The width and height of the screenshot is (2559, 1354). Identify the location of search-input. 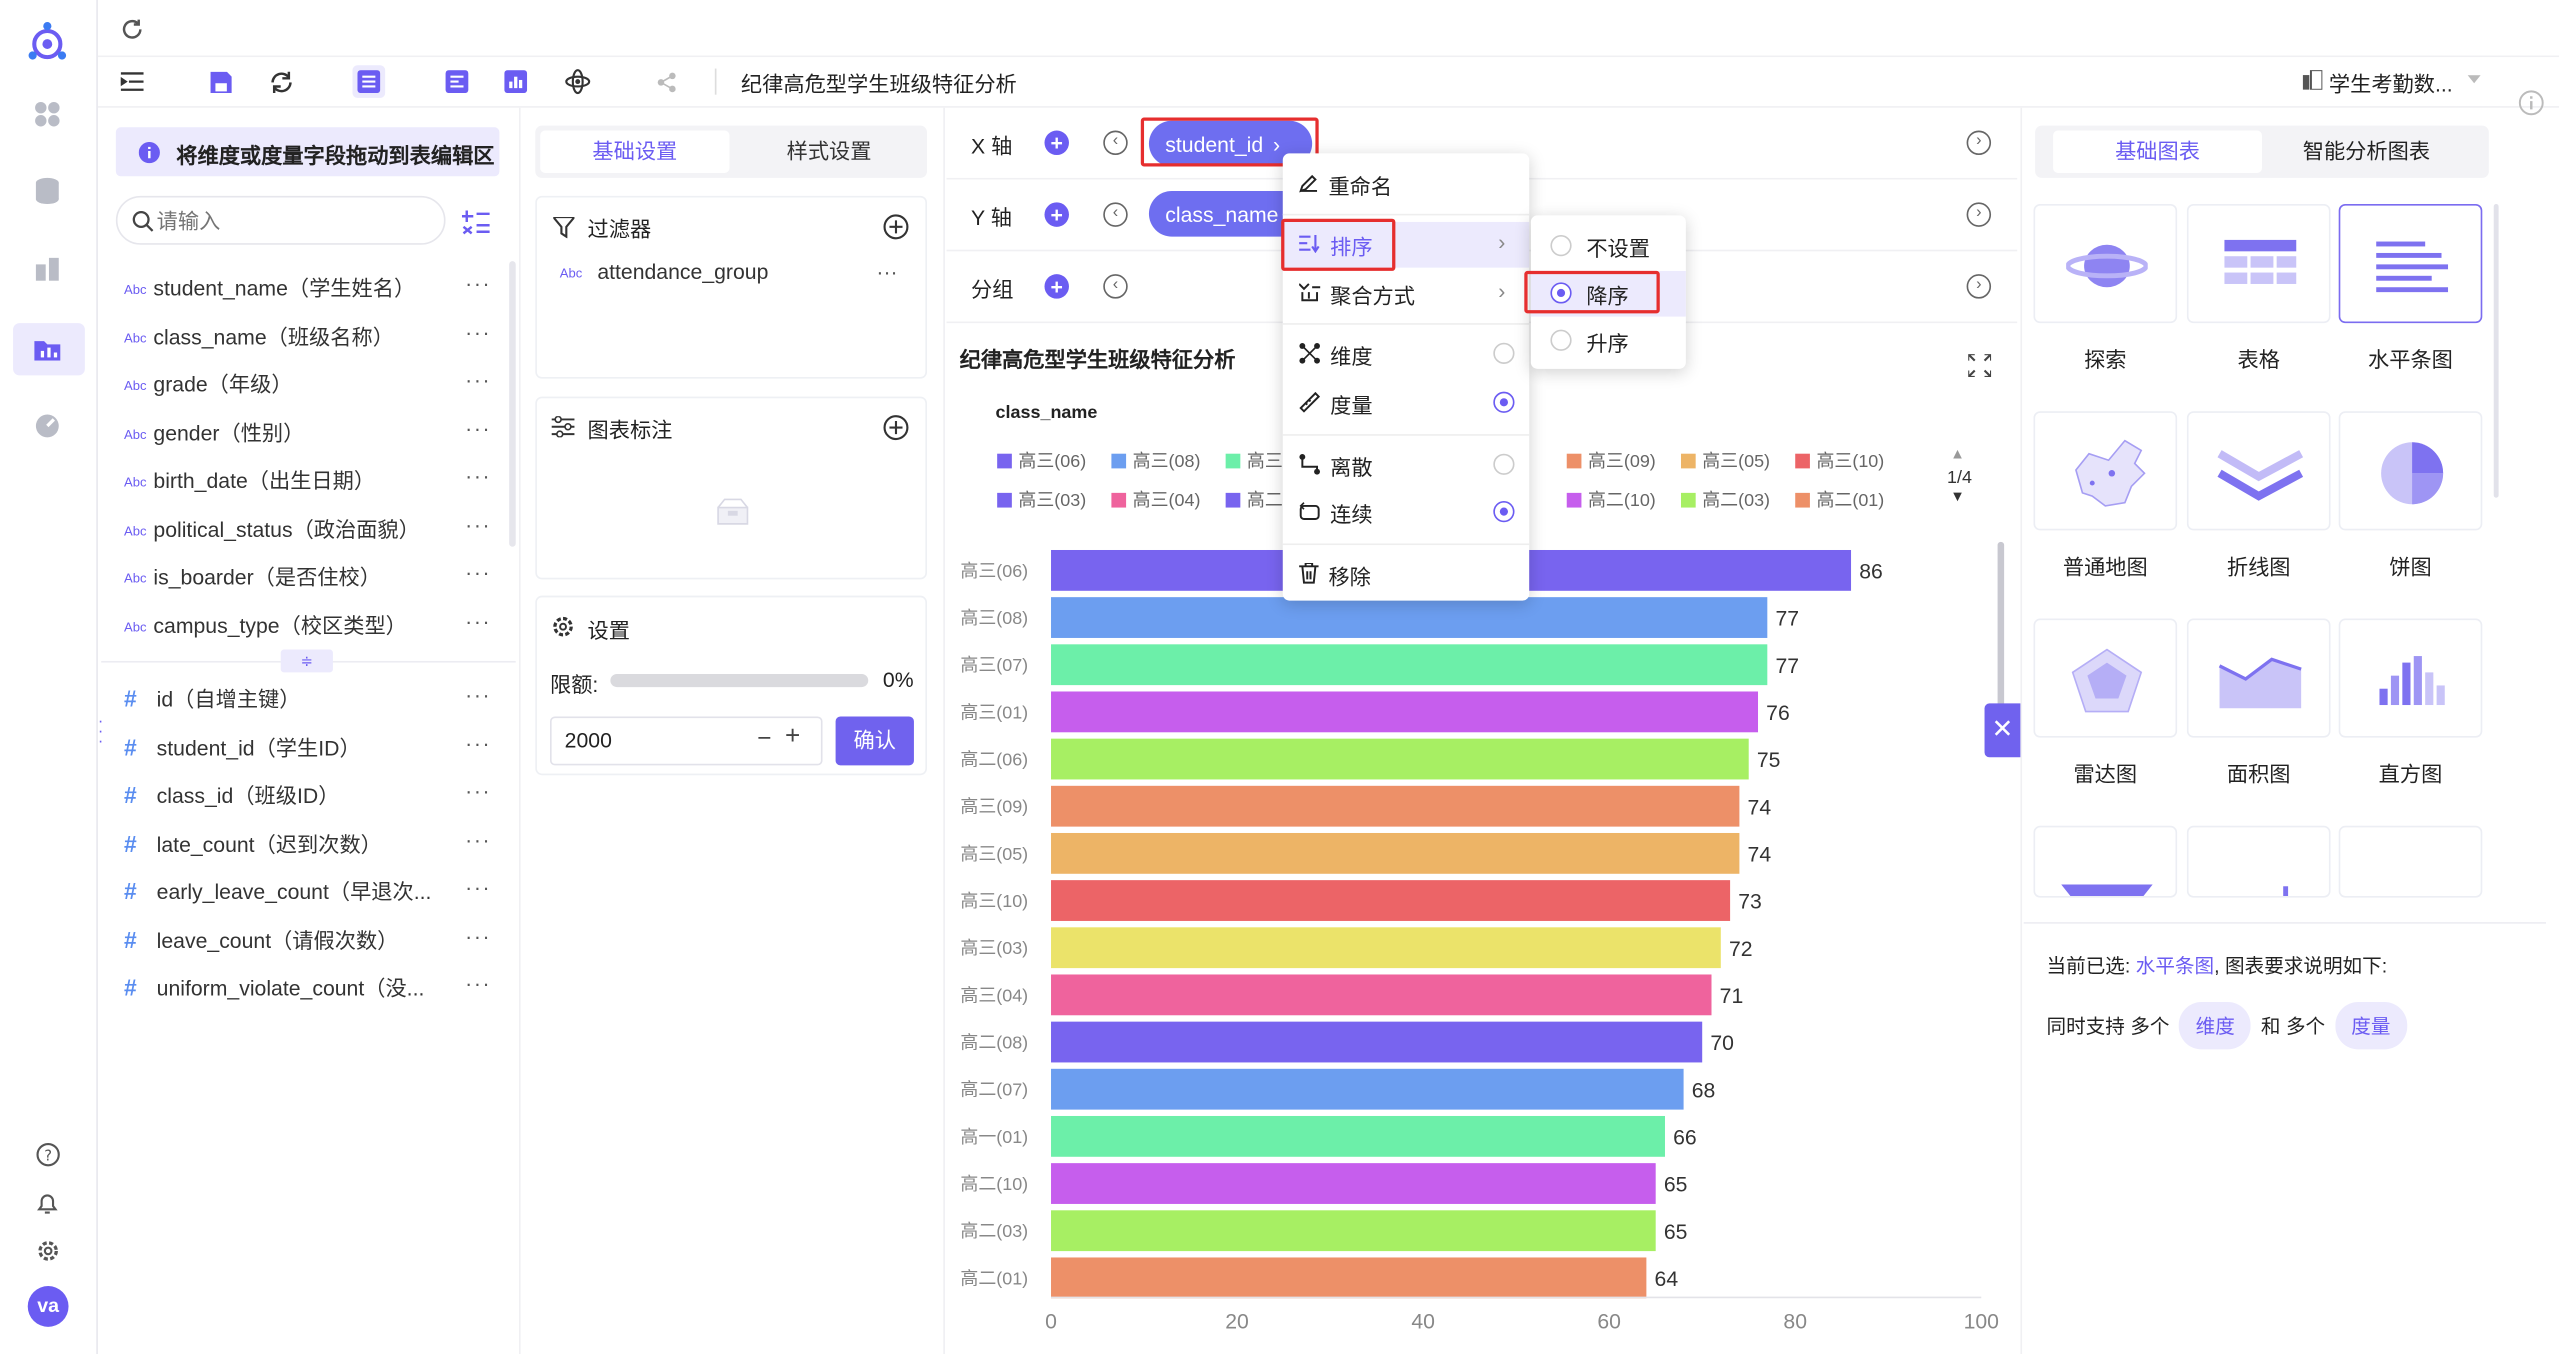
(295, 220).